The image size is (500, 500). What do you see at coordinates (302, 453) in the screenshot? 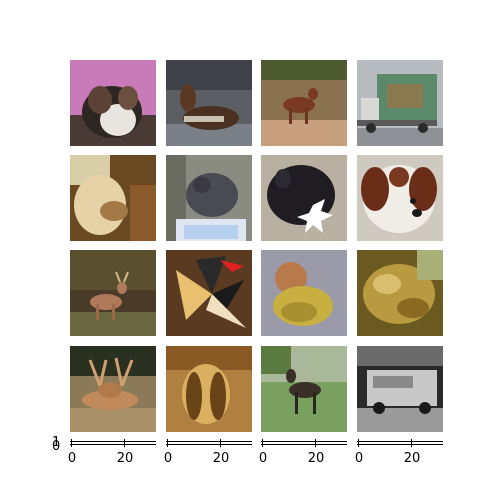
I see `x-axis-3: 0 20` at bounding box center [302, 453].